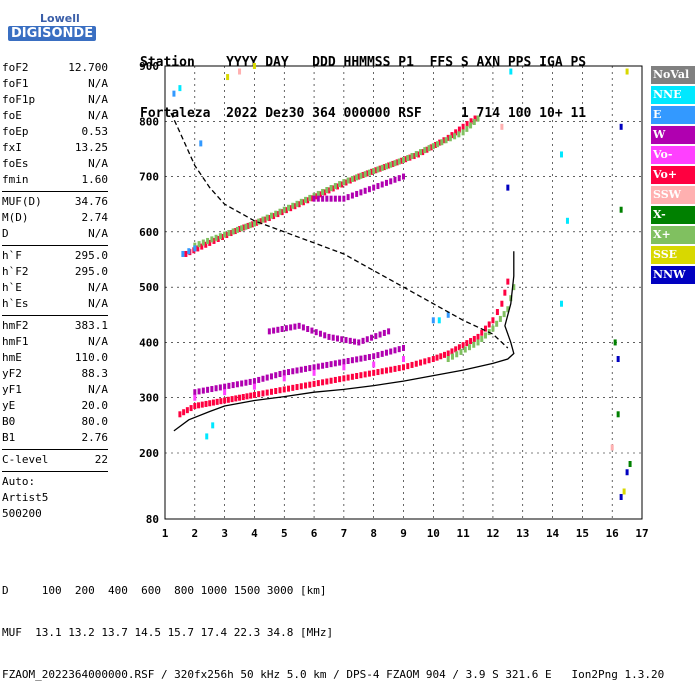 The height and width of the screenshot is (696, 700). I want to click on param-label: fxI, so click(12, 147).